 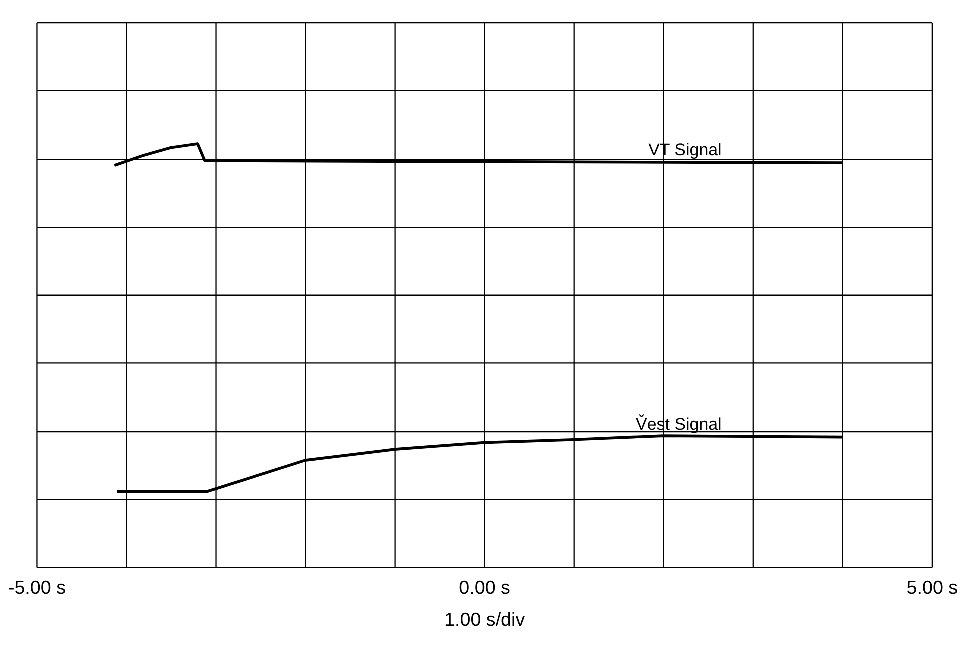 What do you see at coordinates (37, 587) in the screenshot?
I see `x-tick-label: -5.00 s` at bounding box center [37, 587].